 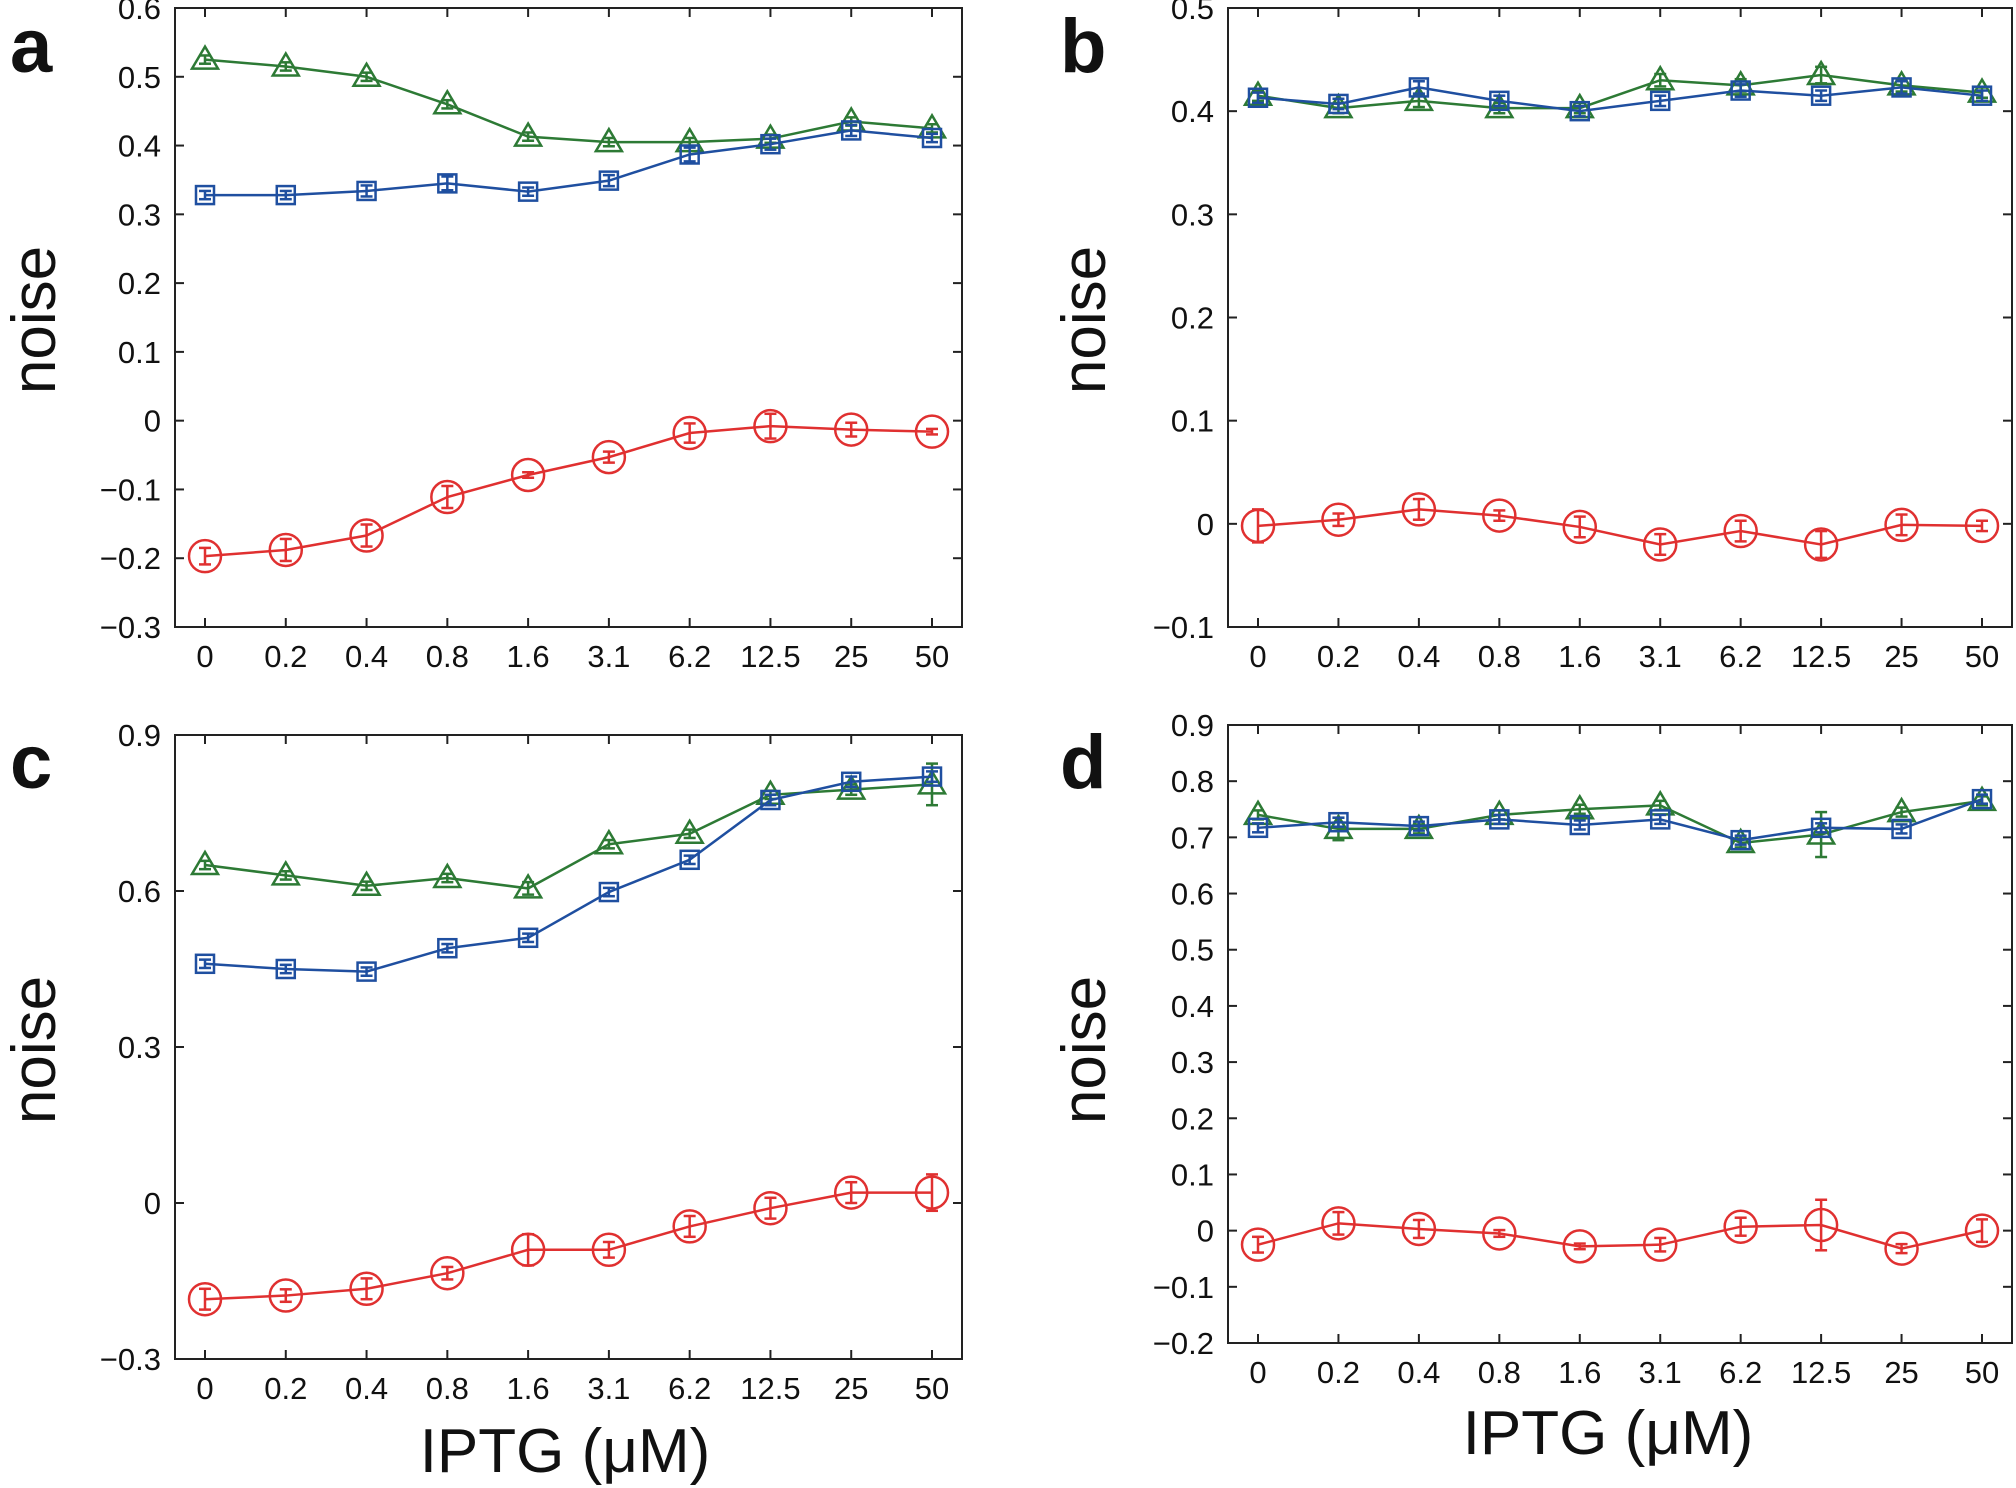 What do you see at coordinates (31, 762) in the screenshot?
I see `panel-letter-c: c` at bounding box center [31, 762].